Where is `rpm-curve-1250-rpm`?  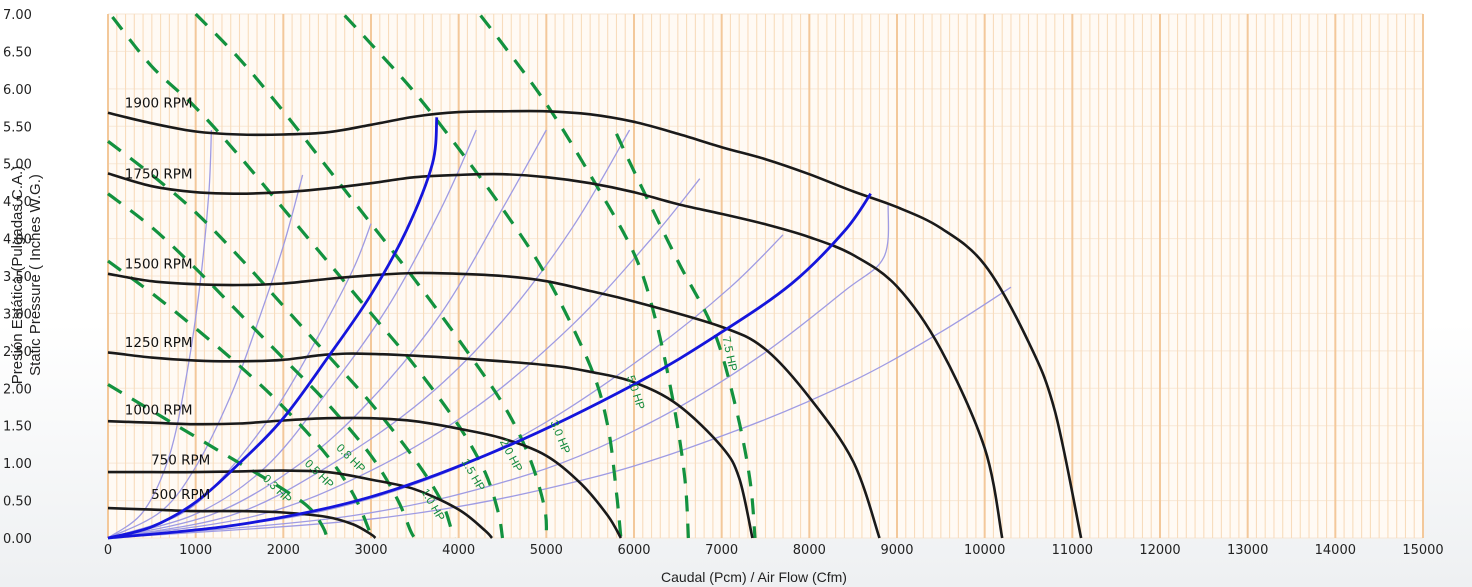 rpm-curve-1250-rpm is located at coordinates (430, 445).